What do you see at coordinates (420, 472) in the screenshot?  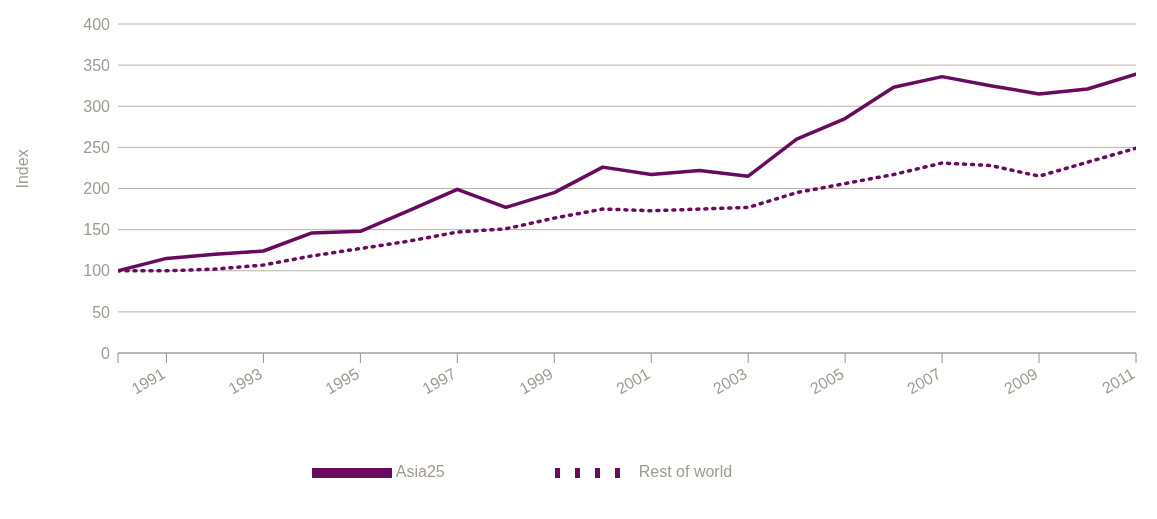 I see `legend-label: Asia25` at bounding box center [420, 472].